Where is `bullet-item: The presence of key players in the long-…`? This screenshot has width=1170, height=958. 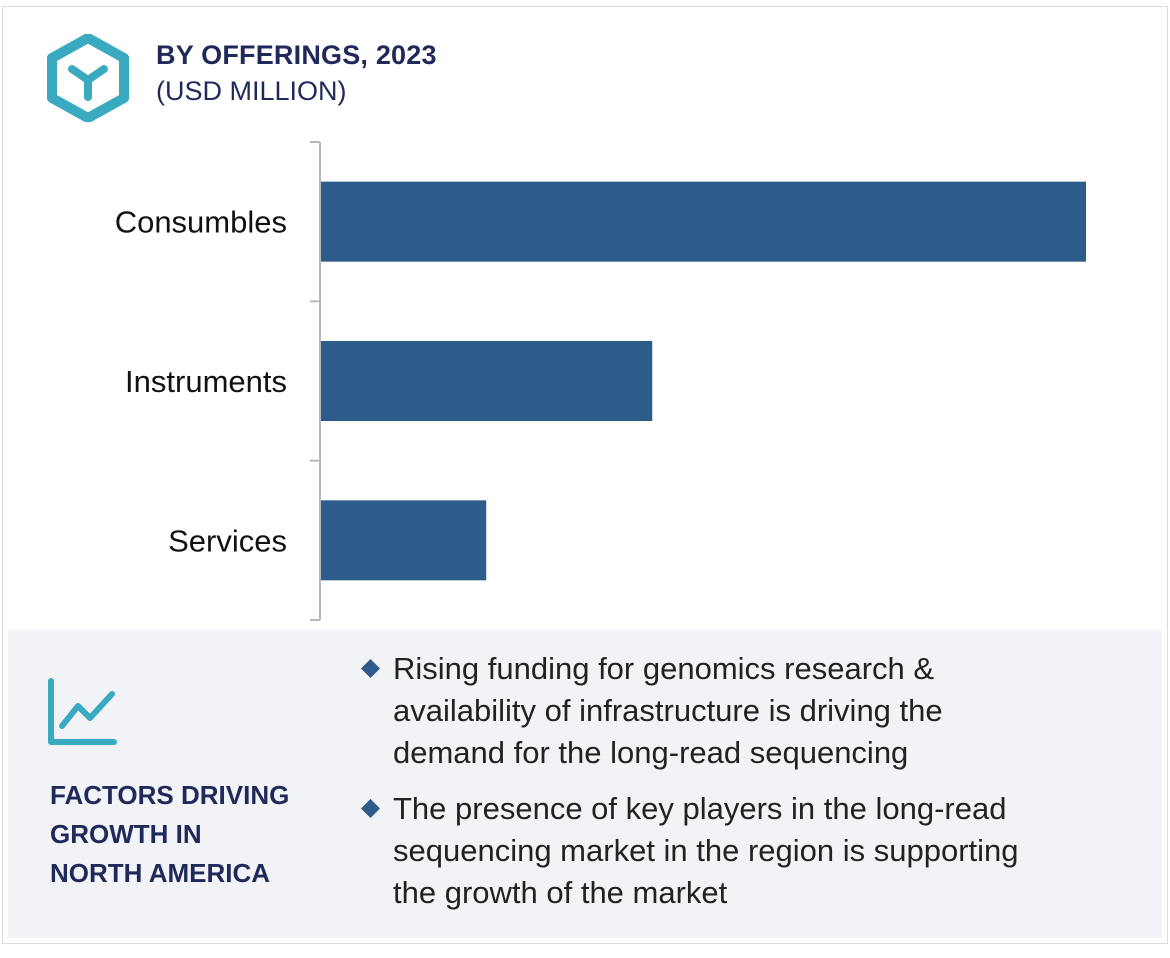
bullet-item: The presence of key players in the long-… is located at coordinates (753, 851).